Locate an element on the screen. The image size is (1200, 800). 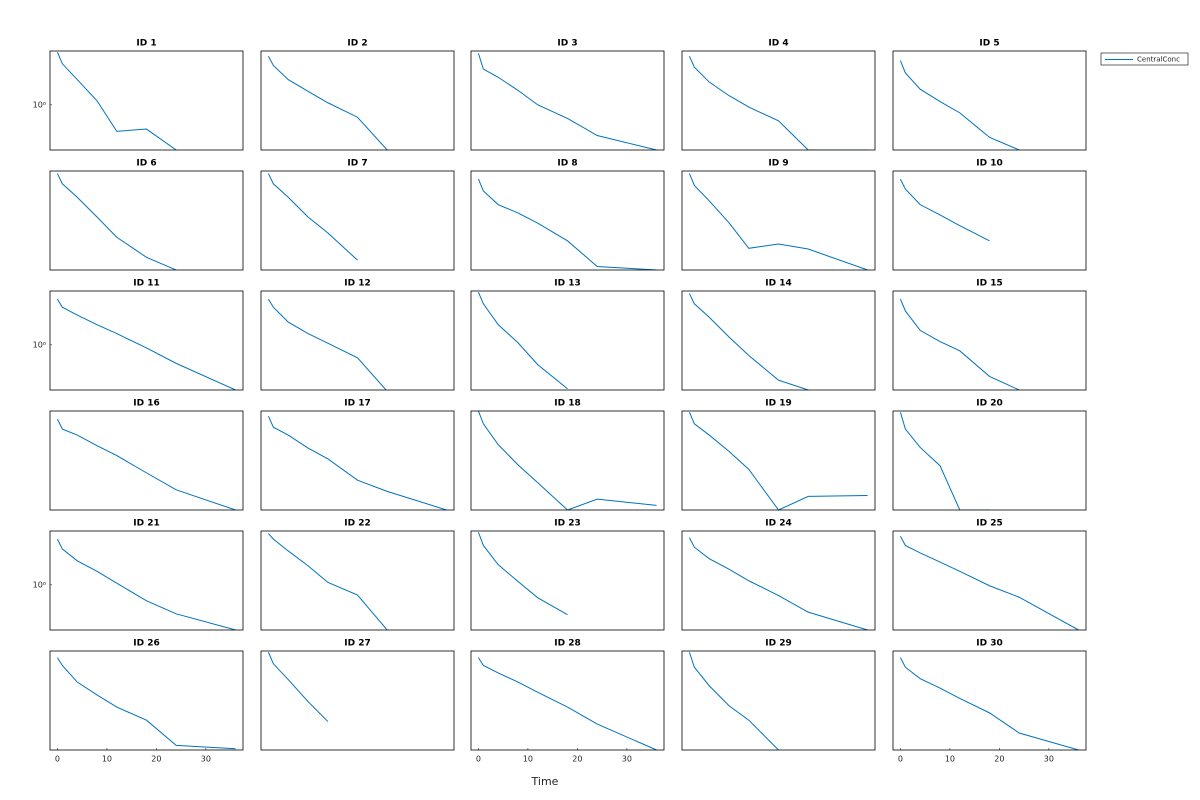
subplot-title: ID 22 is located at coordinates (357, 524).